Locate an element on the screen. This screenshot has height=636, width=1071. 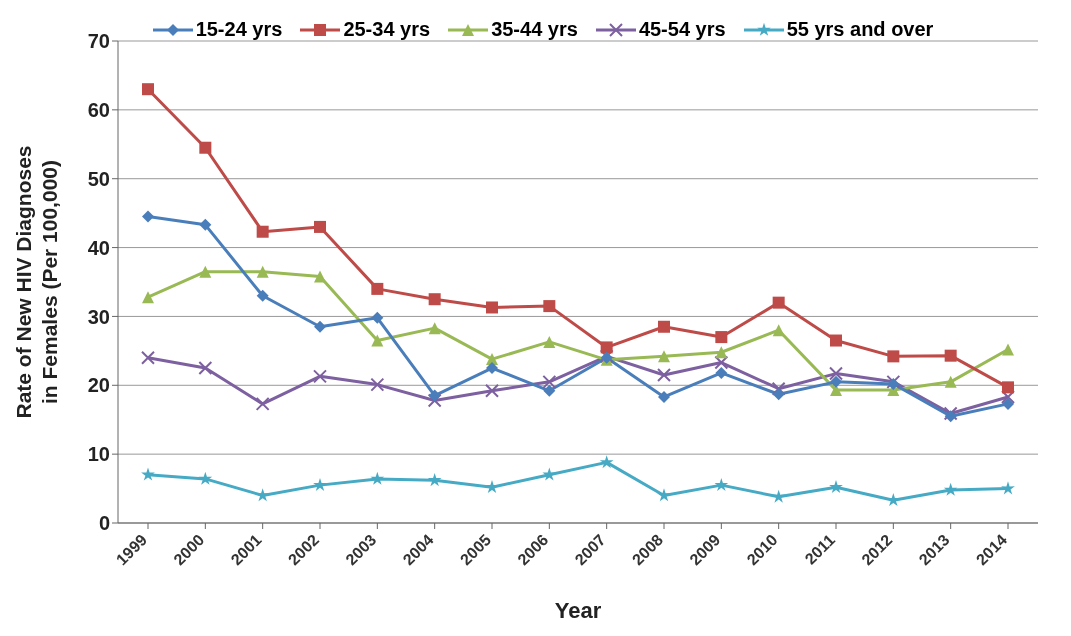
y-tick-label: 0 is located at coordinates (104, 523).